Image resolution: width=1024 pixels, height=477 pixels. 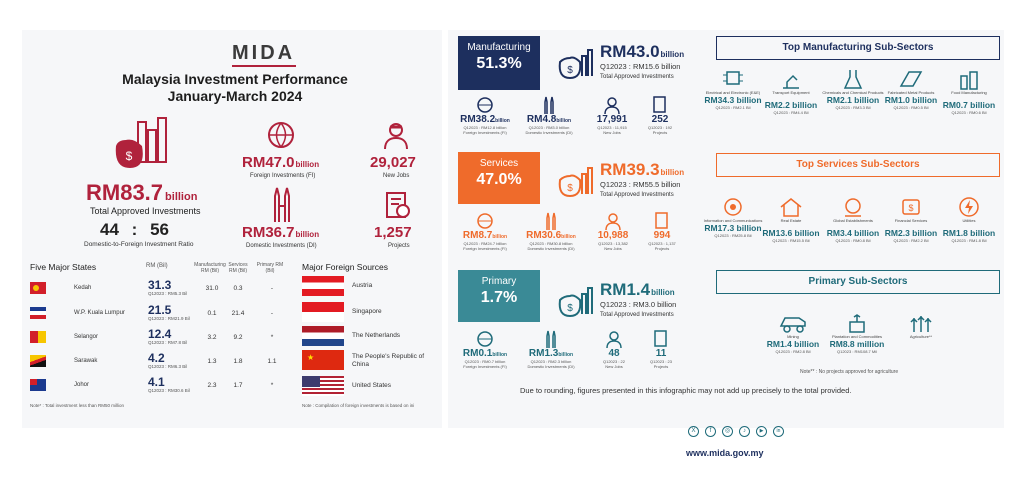 What do you see at coordinates (160, 334) in the screenshot?
I see `state-rm: 12.4` at bounding box center [160, 334].